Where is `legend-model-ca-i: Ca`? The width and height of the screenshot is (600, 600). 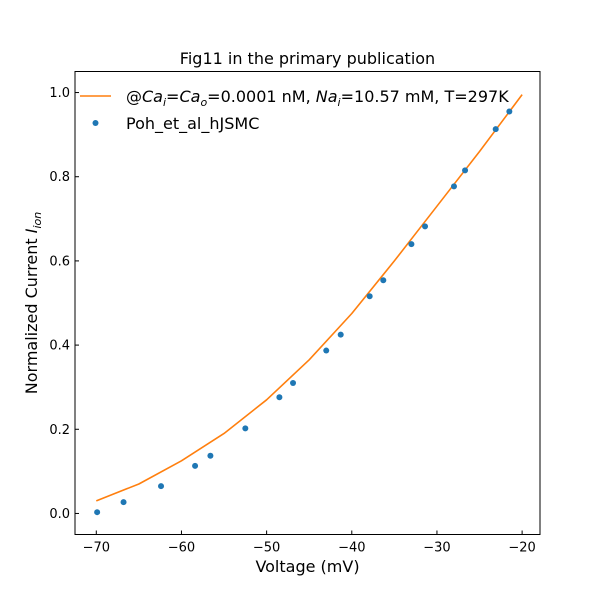 legend-model-ca-i: Ca is located at coordinates (152, 96).